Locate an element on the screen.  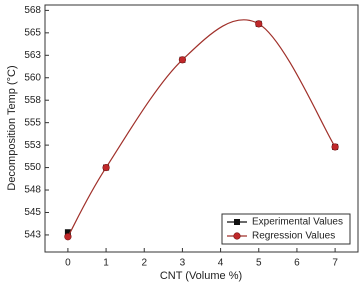
x-tick-label: 4 is located at coordinates (221, 263).